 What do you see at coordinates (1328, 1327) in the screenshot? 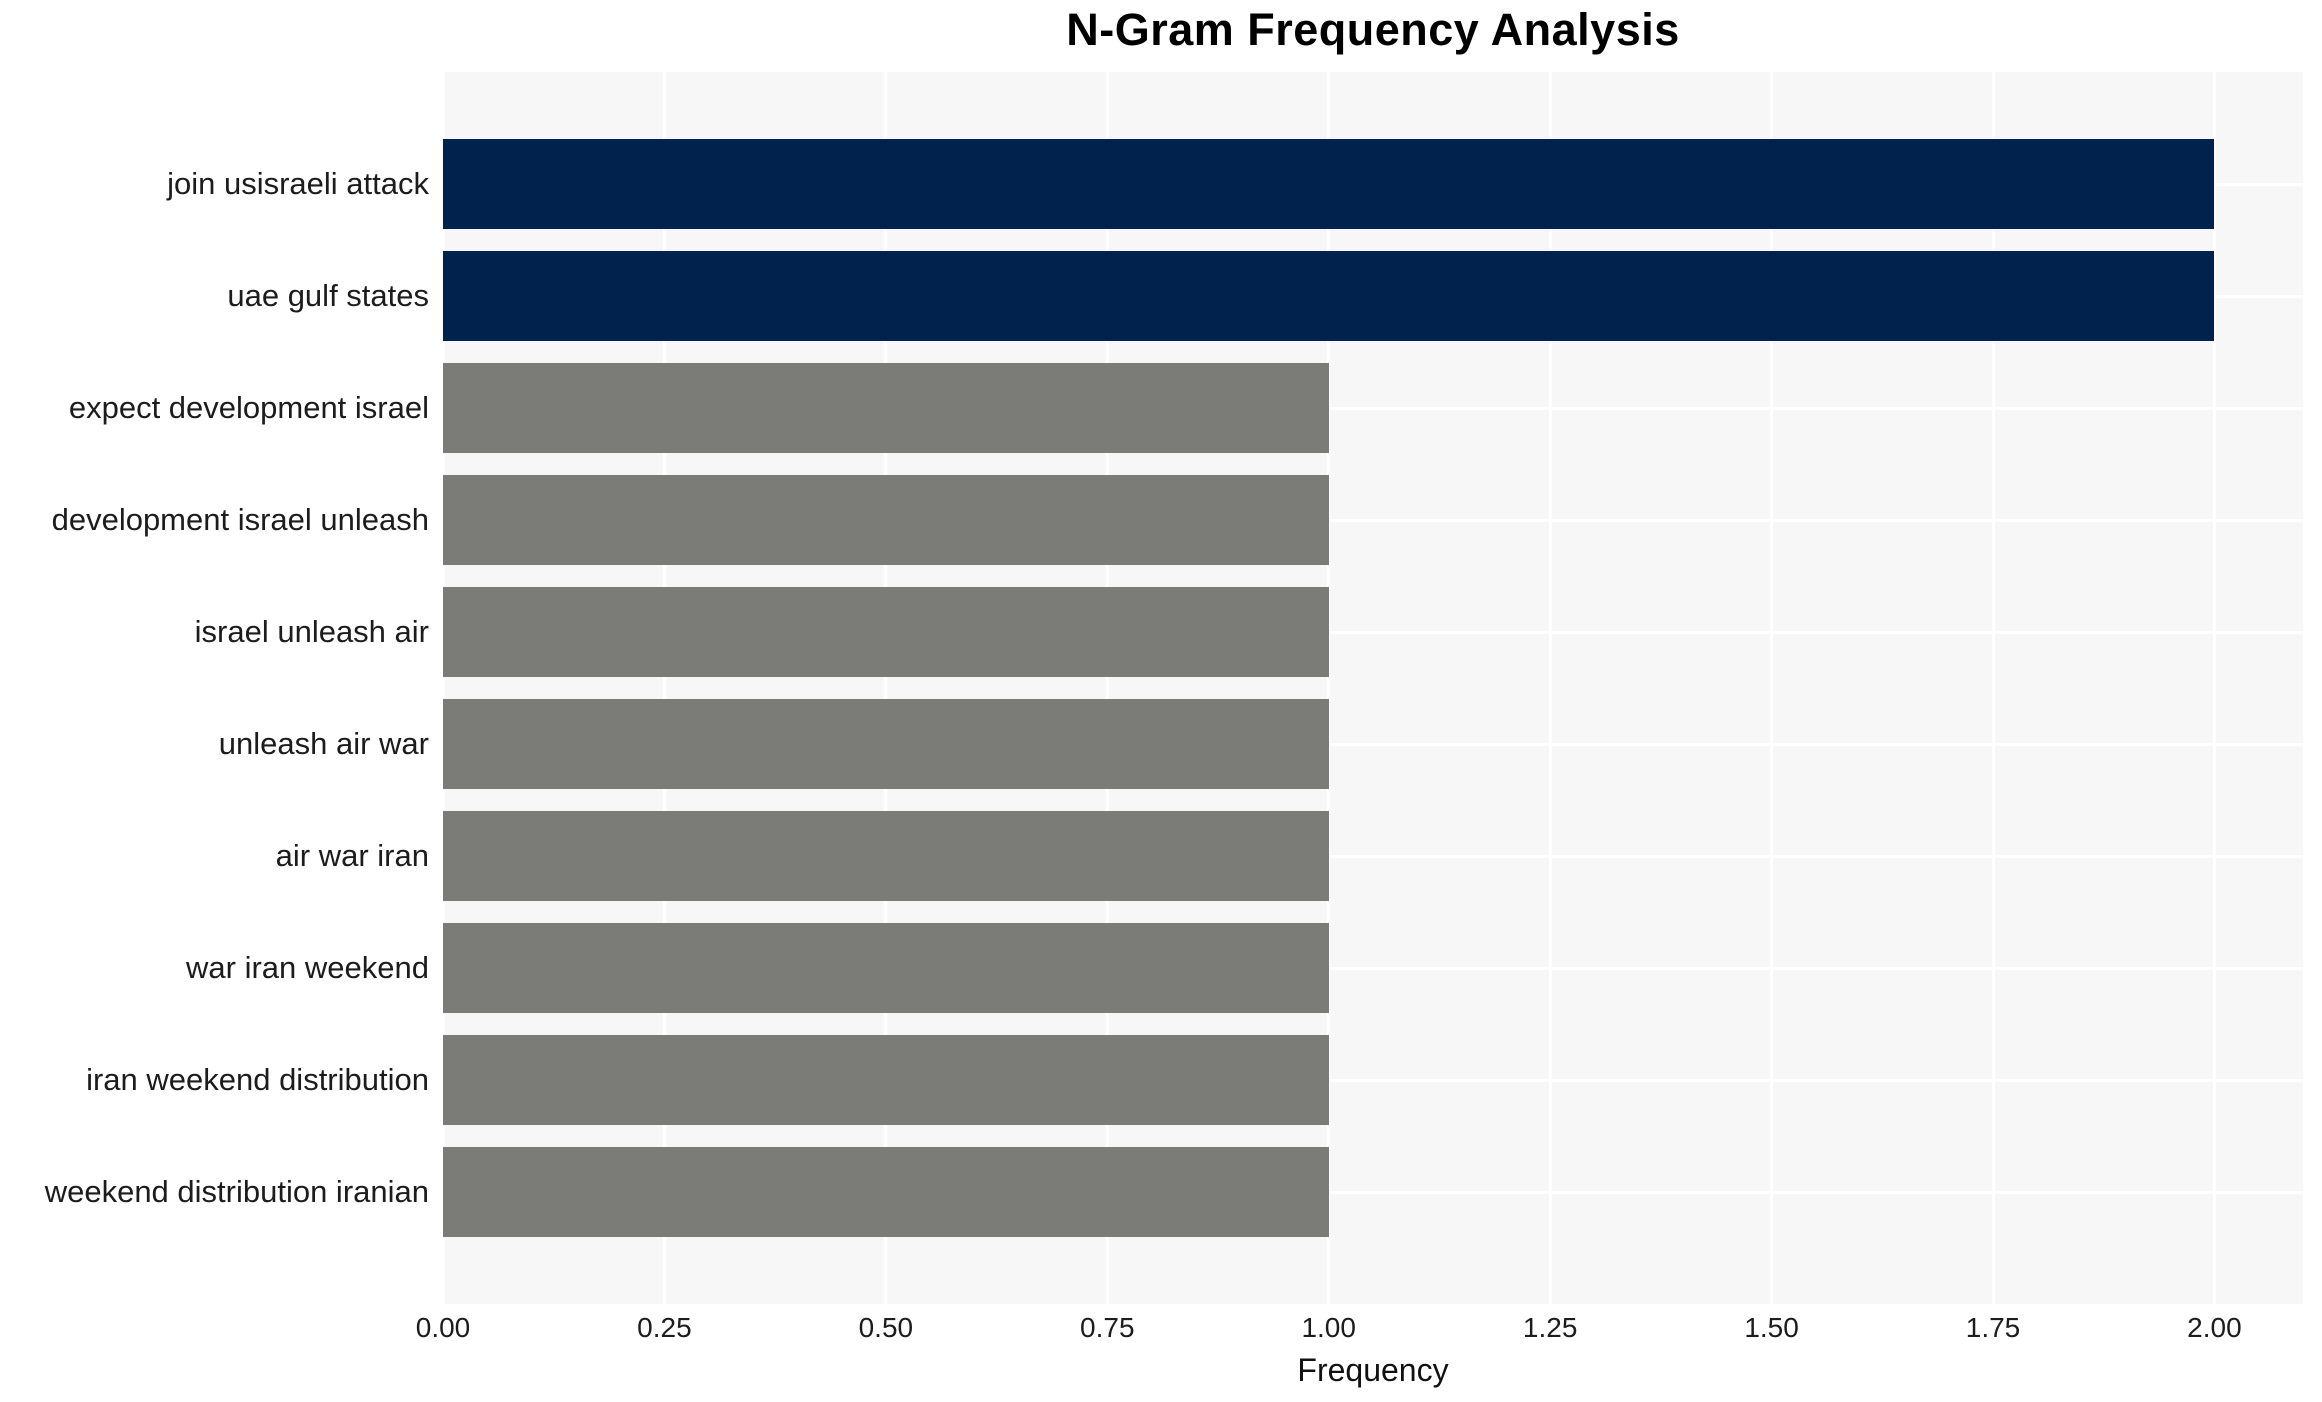
I see `x-tick-label: 1.00` at bounding box center [1328, 1327].